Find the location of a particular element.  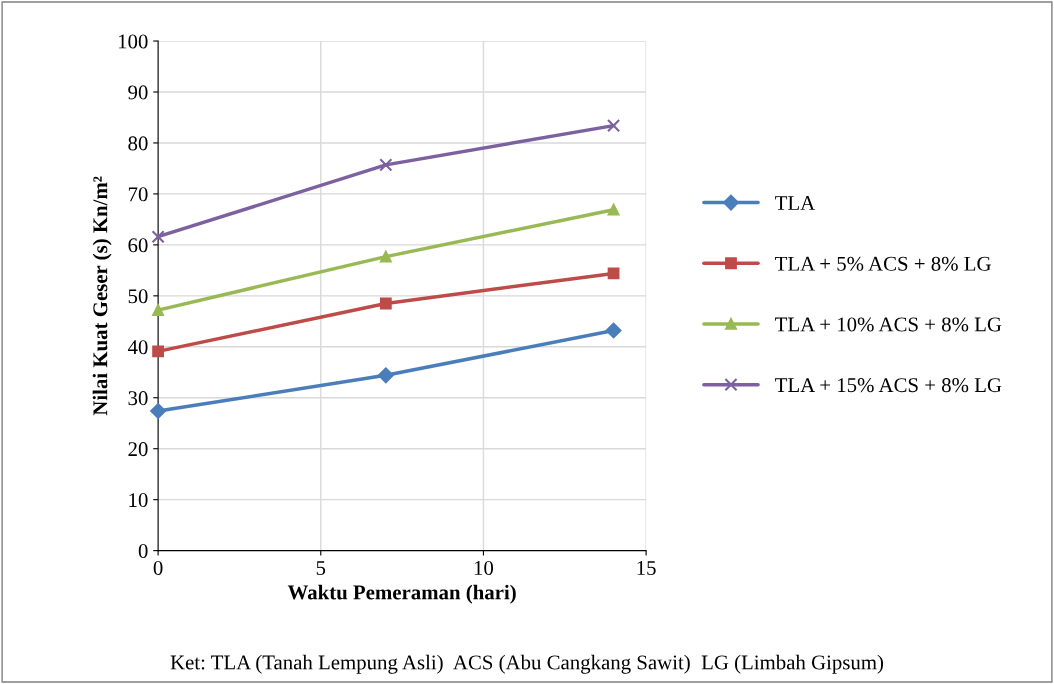

y-tick-label: 0 is located at coordinates (143, 551).